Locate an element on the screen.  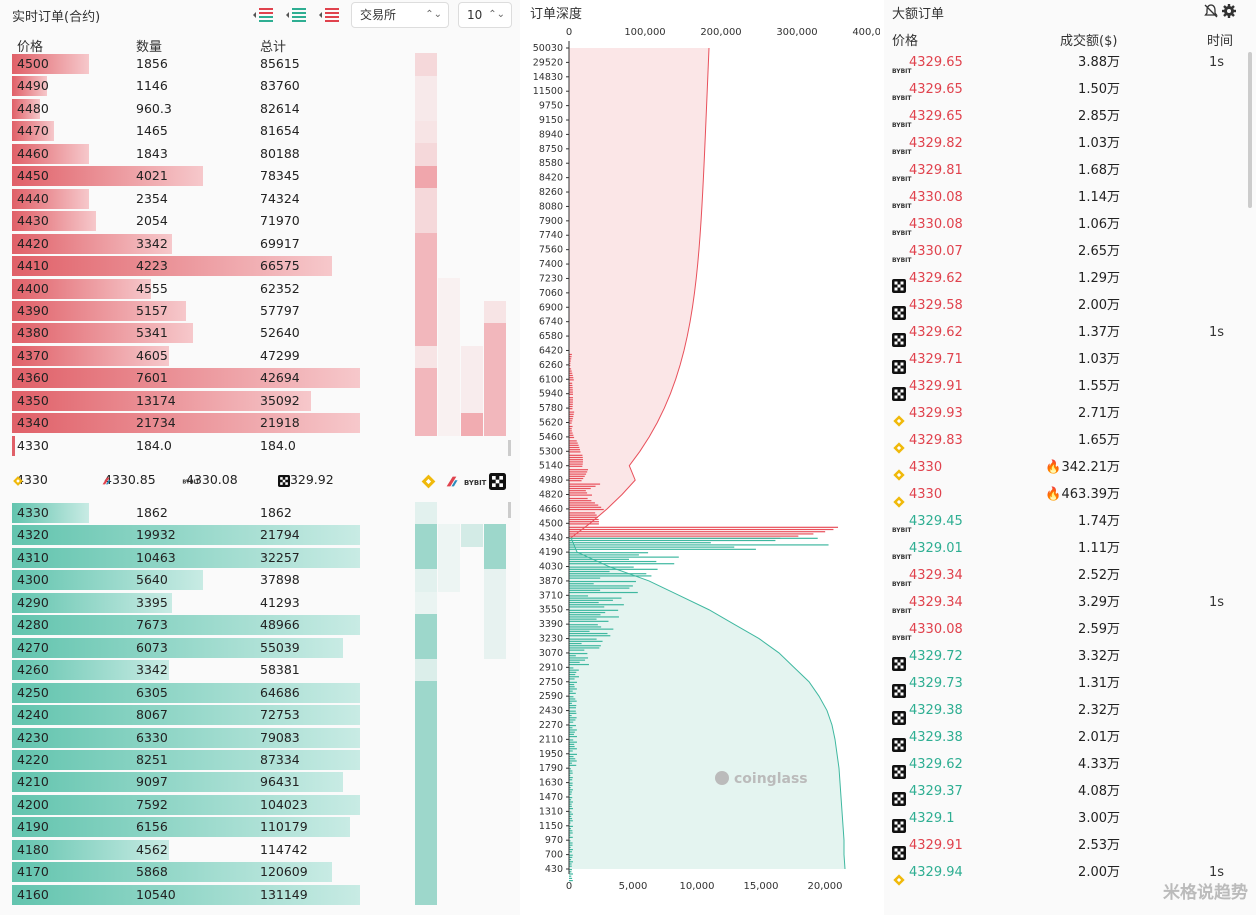
trade-row: 4329.38 2.01万 is located at coordinates (1060, 738).